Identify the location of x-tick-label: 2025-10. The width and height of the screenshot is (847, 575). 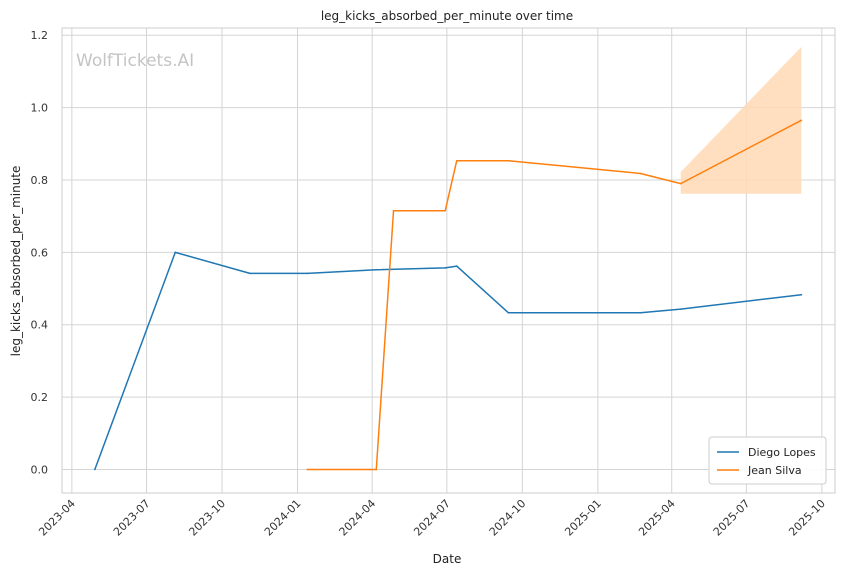
(807, 518).